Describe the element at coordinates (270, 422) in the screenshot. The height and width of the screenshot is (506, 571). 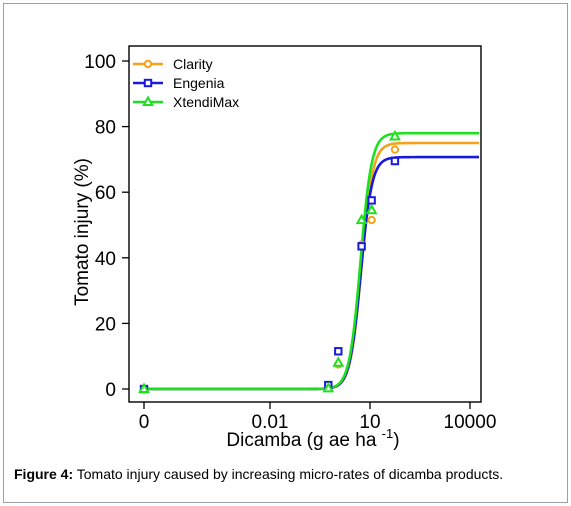
I see `x-tick-label: 0.01` at that location.